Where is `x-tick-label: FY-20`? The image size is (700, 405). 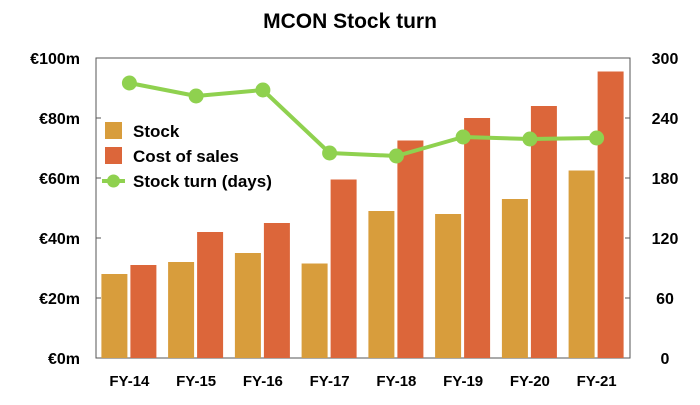 x-tick-label: FY-20 is located at coordinates (530, 381).